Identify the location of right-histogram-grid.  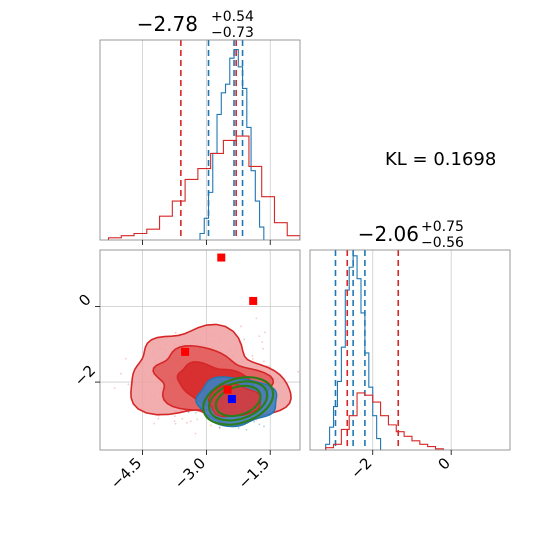
(412, 350).